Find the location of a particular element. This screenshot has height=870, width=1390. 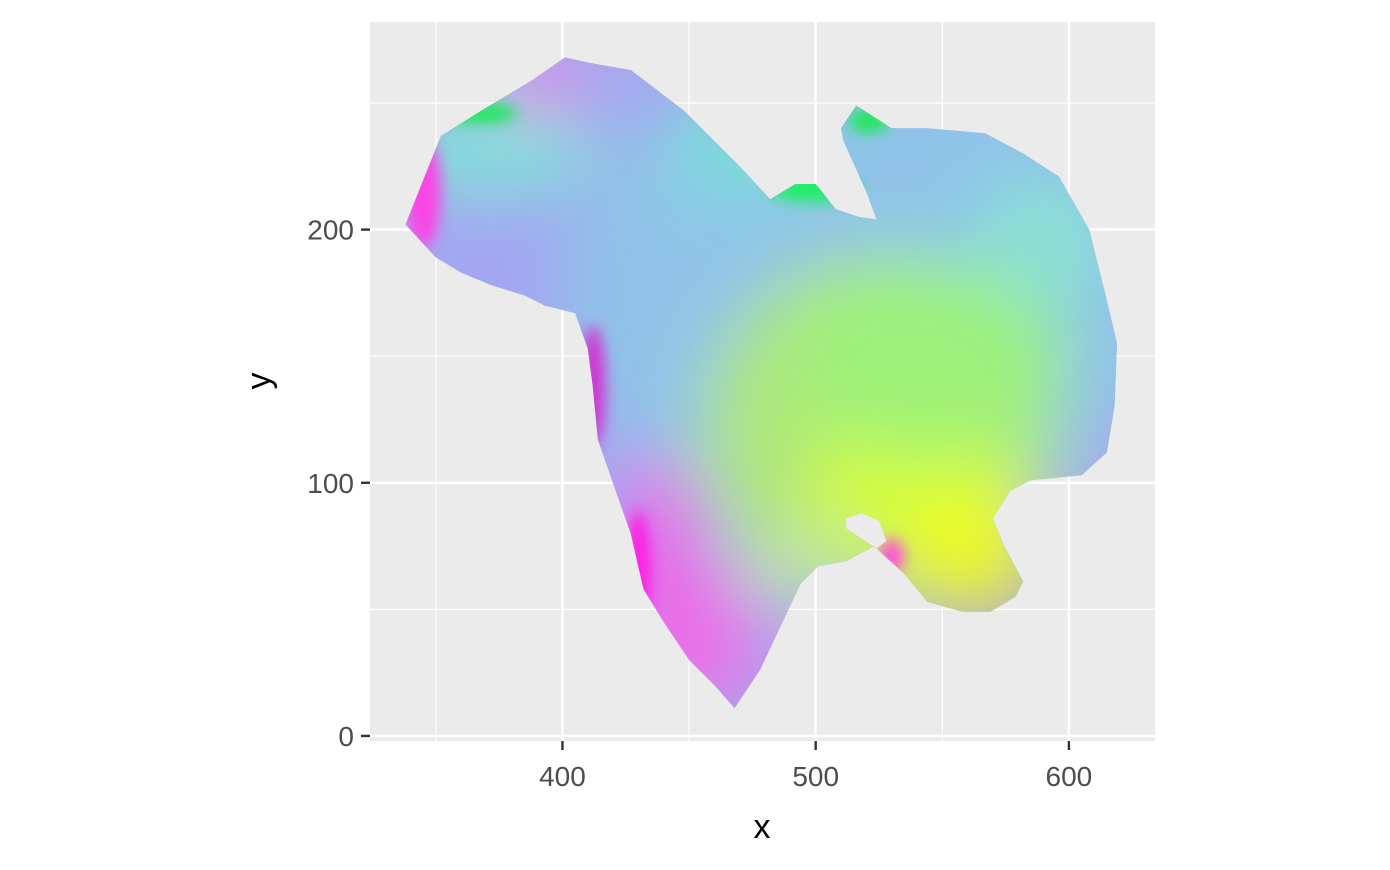

x-tick-label: 600 is located at coordinates (1069, 776).